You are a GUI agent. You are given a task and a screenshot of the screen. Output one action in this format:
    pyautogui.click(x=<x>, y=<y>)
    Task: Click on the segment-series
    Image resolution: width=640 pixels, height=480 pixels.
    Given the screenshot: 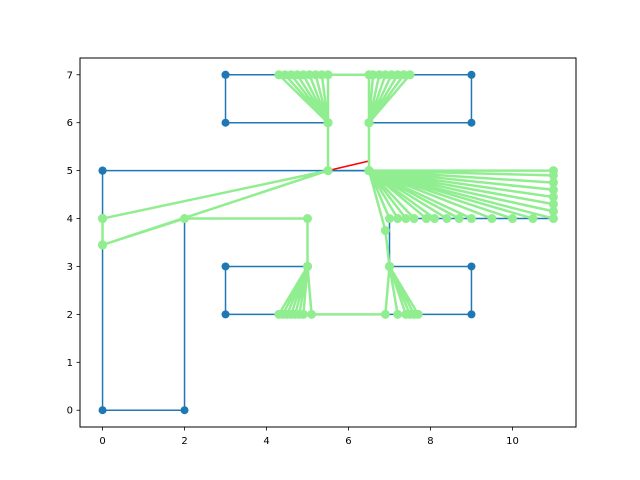 What is the action you would take?
    pyautogui.click(x=348, y=166)
    